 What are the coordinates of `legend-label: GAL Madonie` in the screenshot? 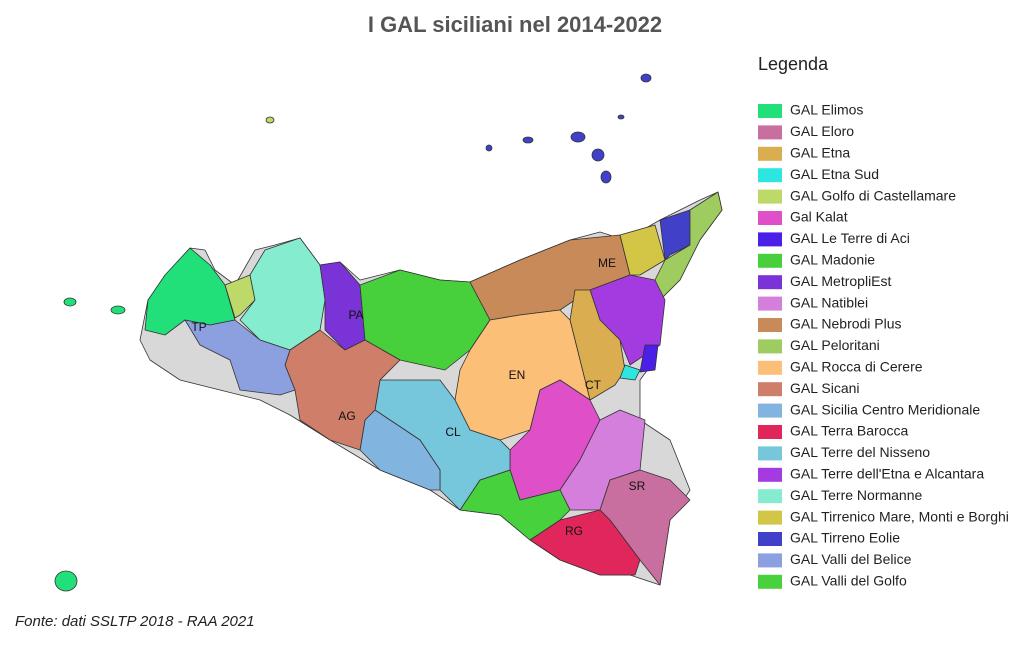 It's located at (832, 260).